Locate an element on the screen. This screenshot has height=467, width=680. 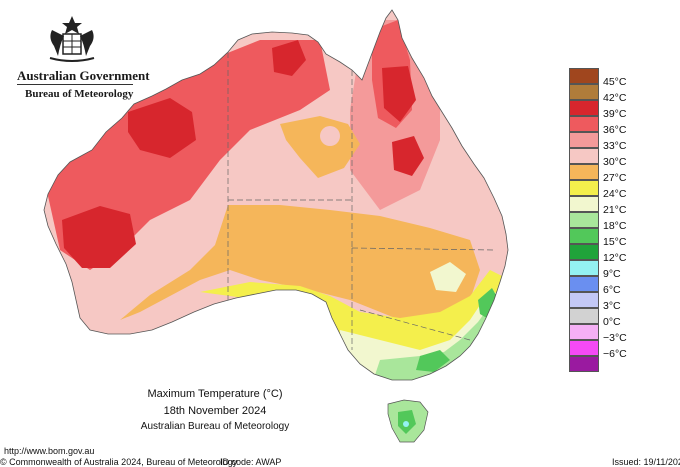
legend-label: 9°C is located at coordinates (612, 274).